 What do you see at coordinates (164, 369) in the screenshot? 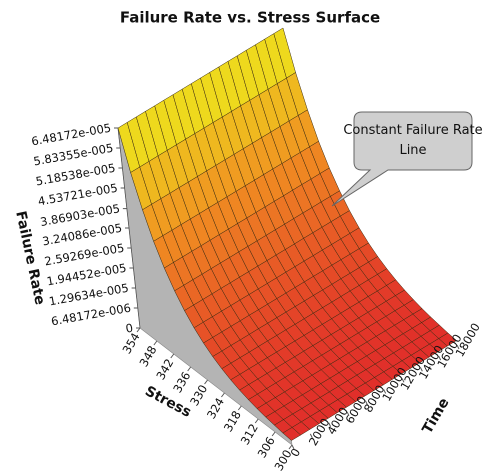
I see `stress-tick-label: 342` at bounding box center [164, 369].